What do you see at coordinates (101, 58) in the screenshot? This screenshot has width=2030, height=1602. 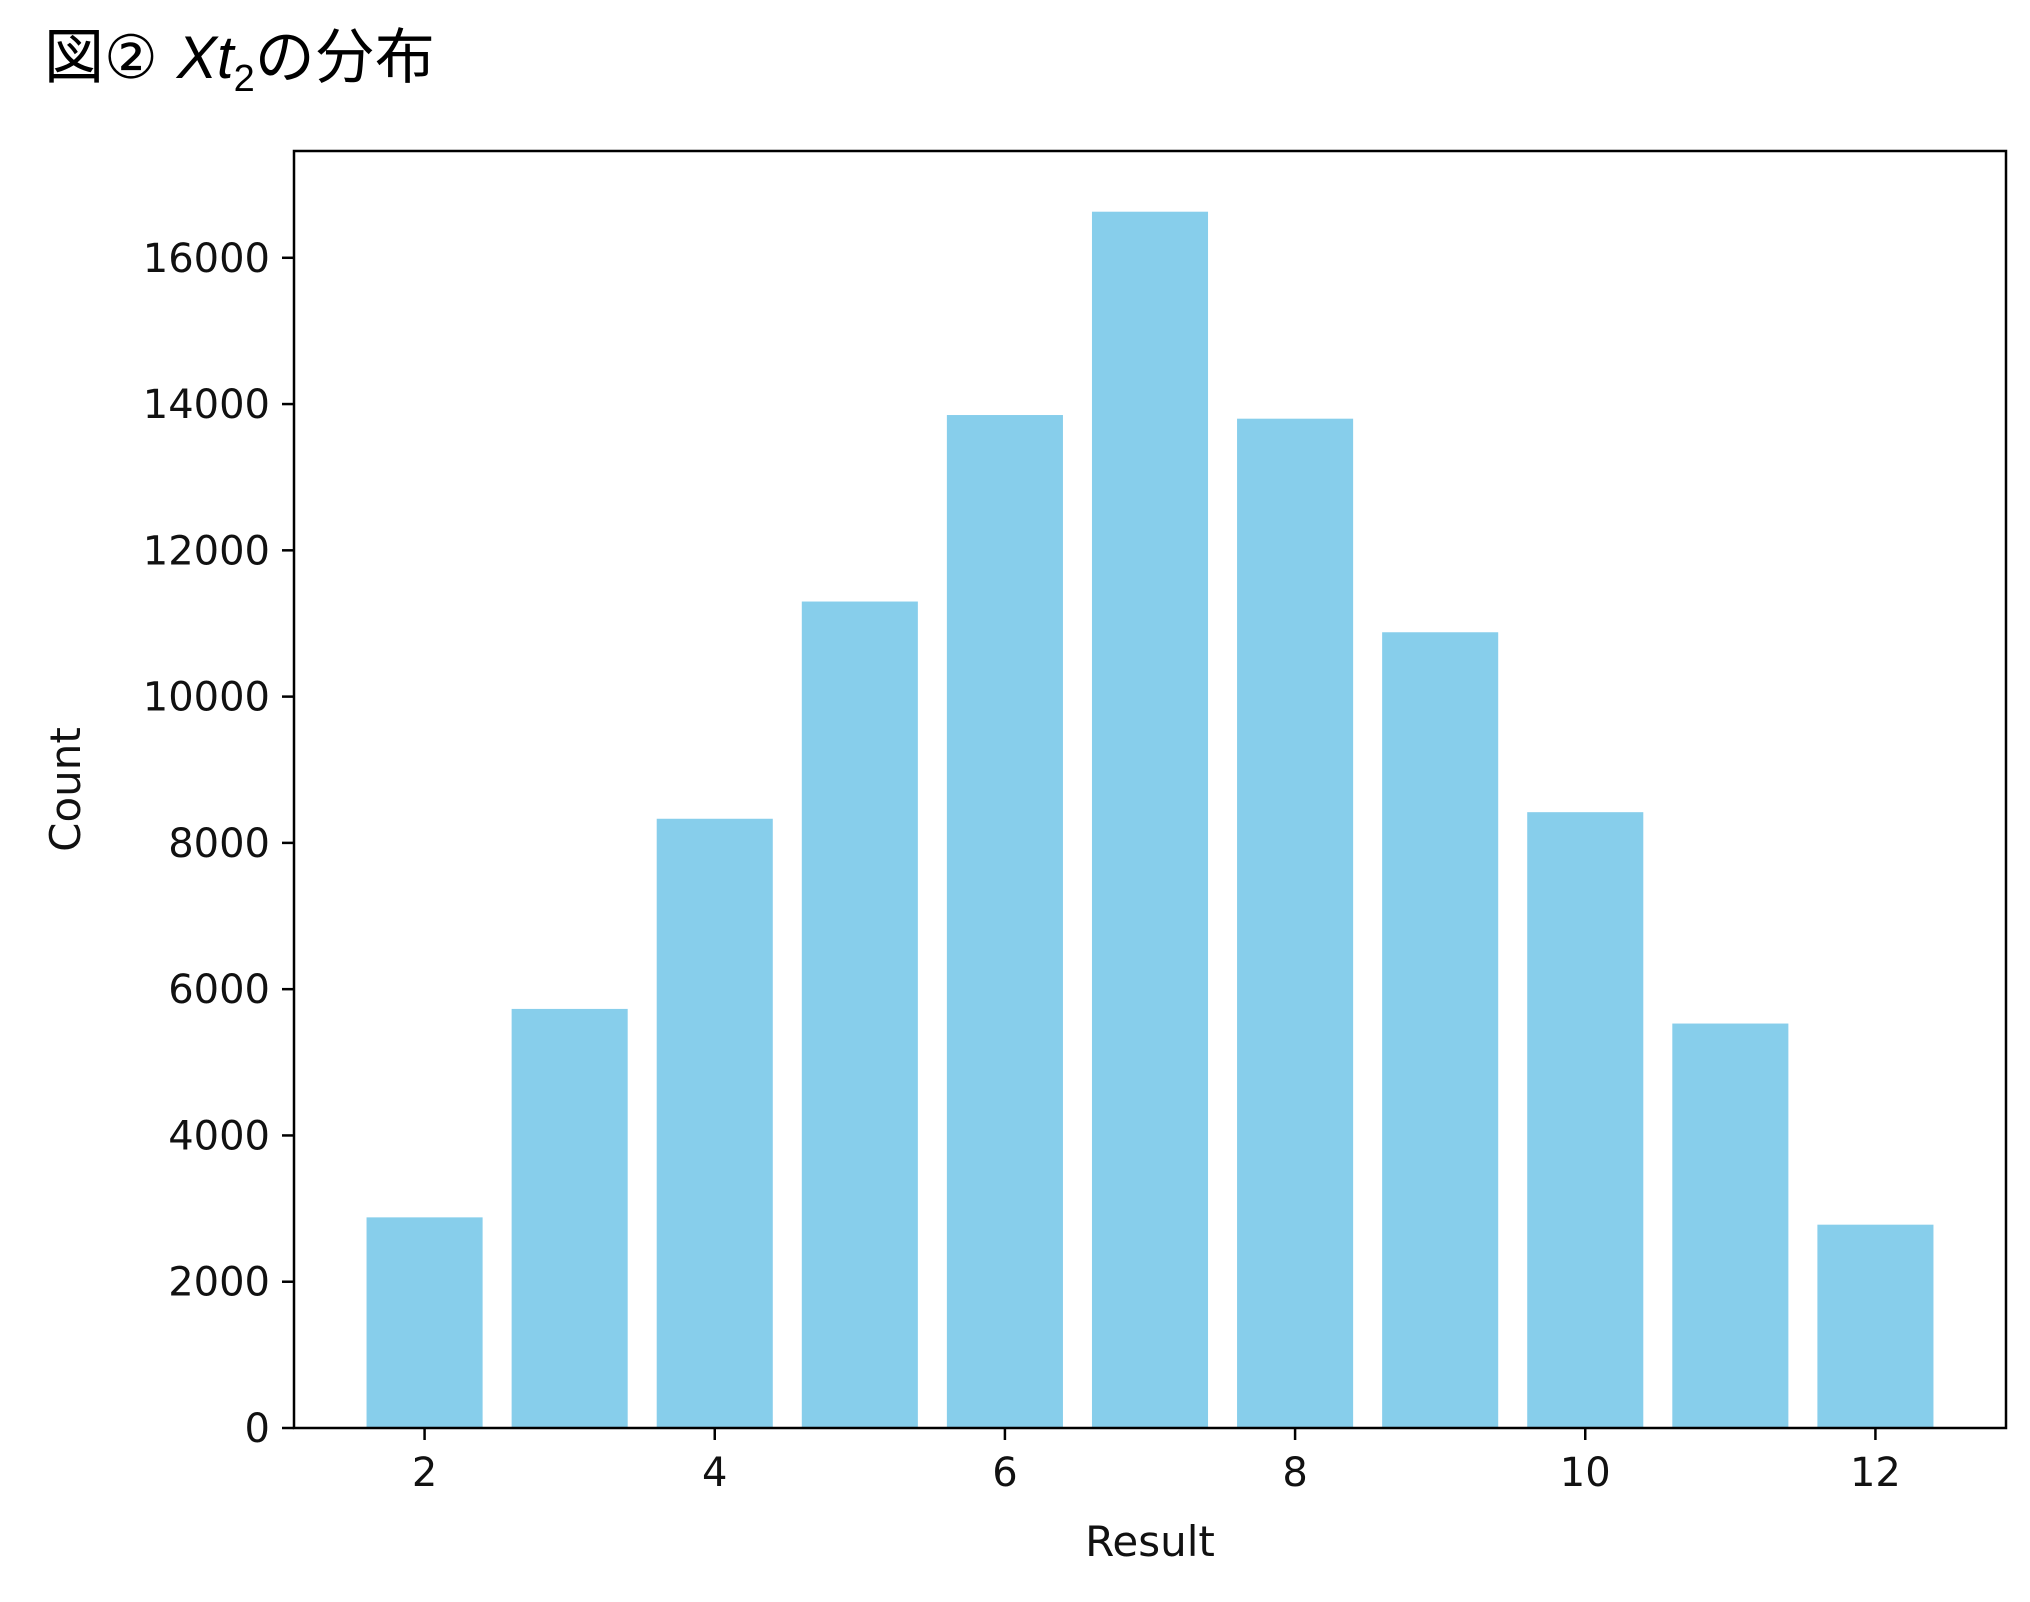 I see `title-prefix: 図②` at bounding box center [101, 58].